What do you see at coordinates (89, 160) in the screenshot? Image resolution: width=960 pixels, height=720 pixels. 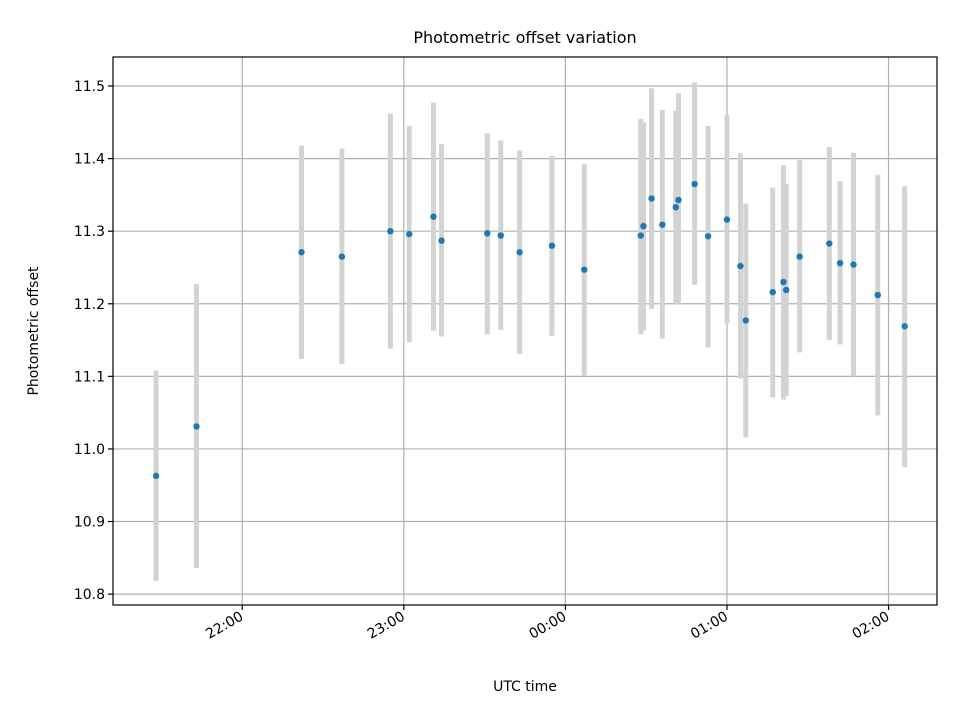 I see `y-tick-label: 11.4` at bounding box center [89, 160].